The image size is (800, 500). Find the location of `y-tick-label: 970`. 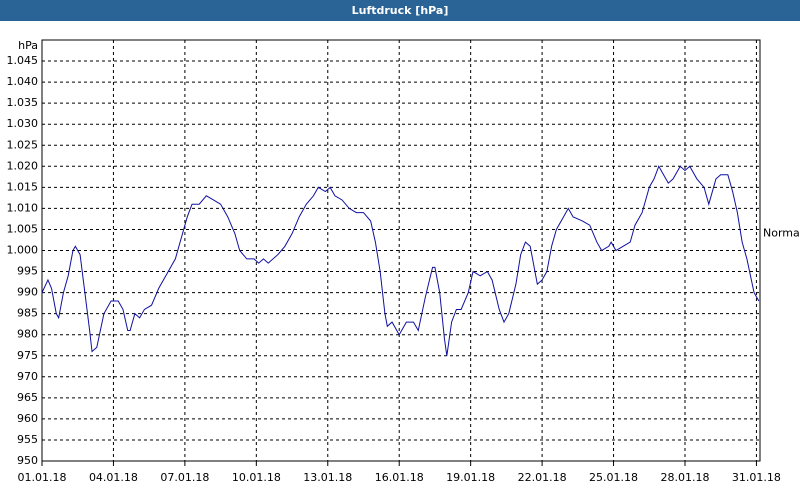

y-tick-label: 970 is located at coordinates (27, 376).